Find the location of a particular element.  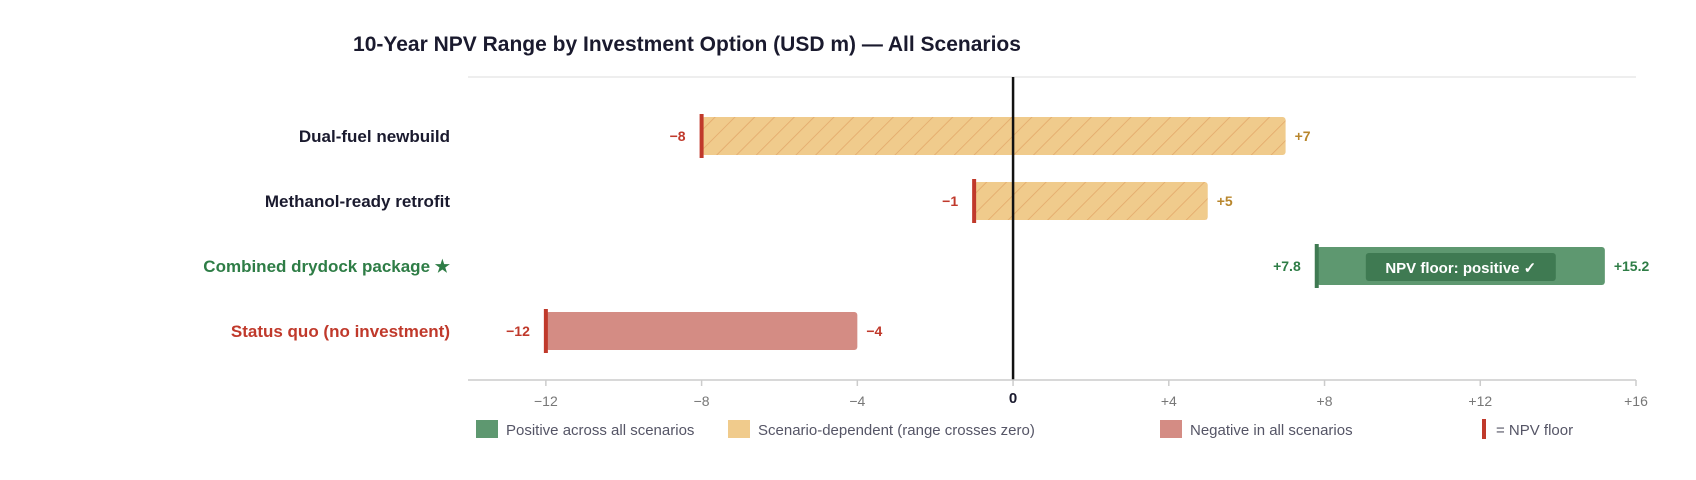

legend-label: Negative in all scenarios is located at coordinates (1271, 430).